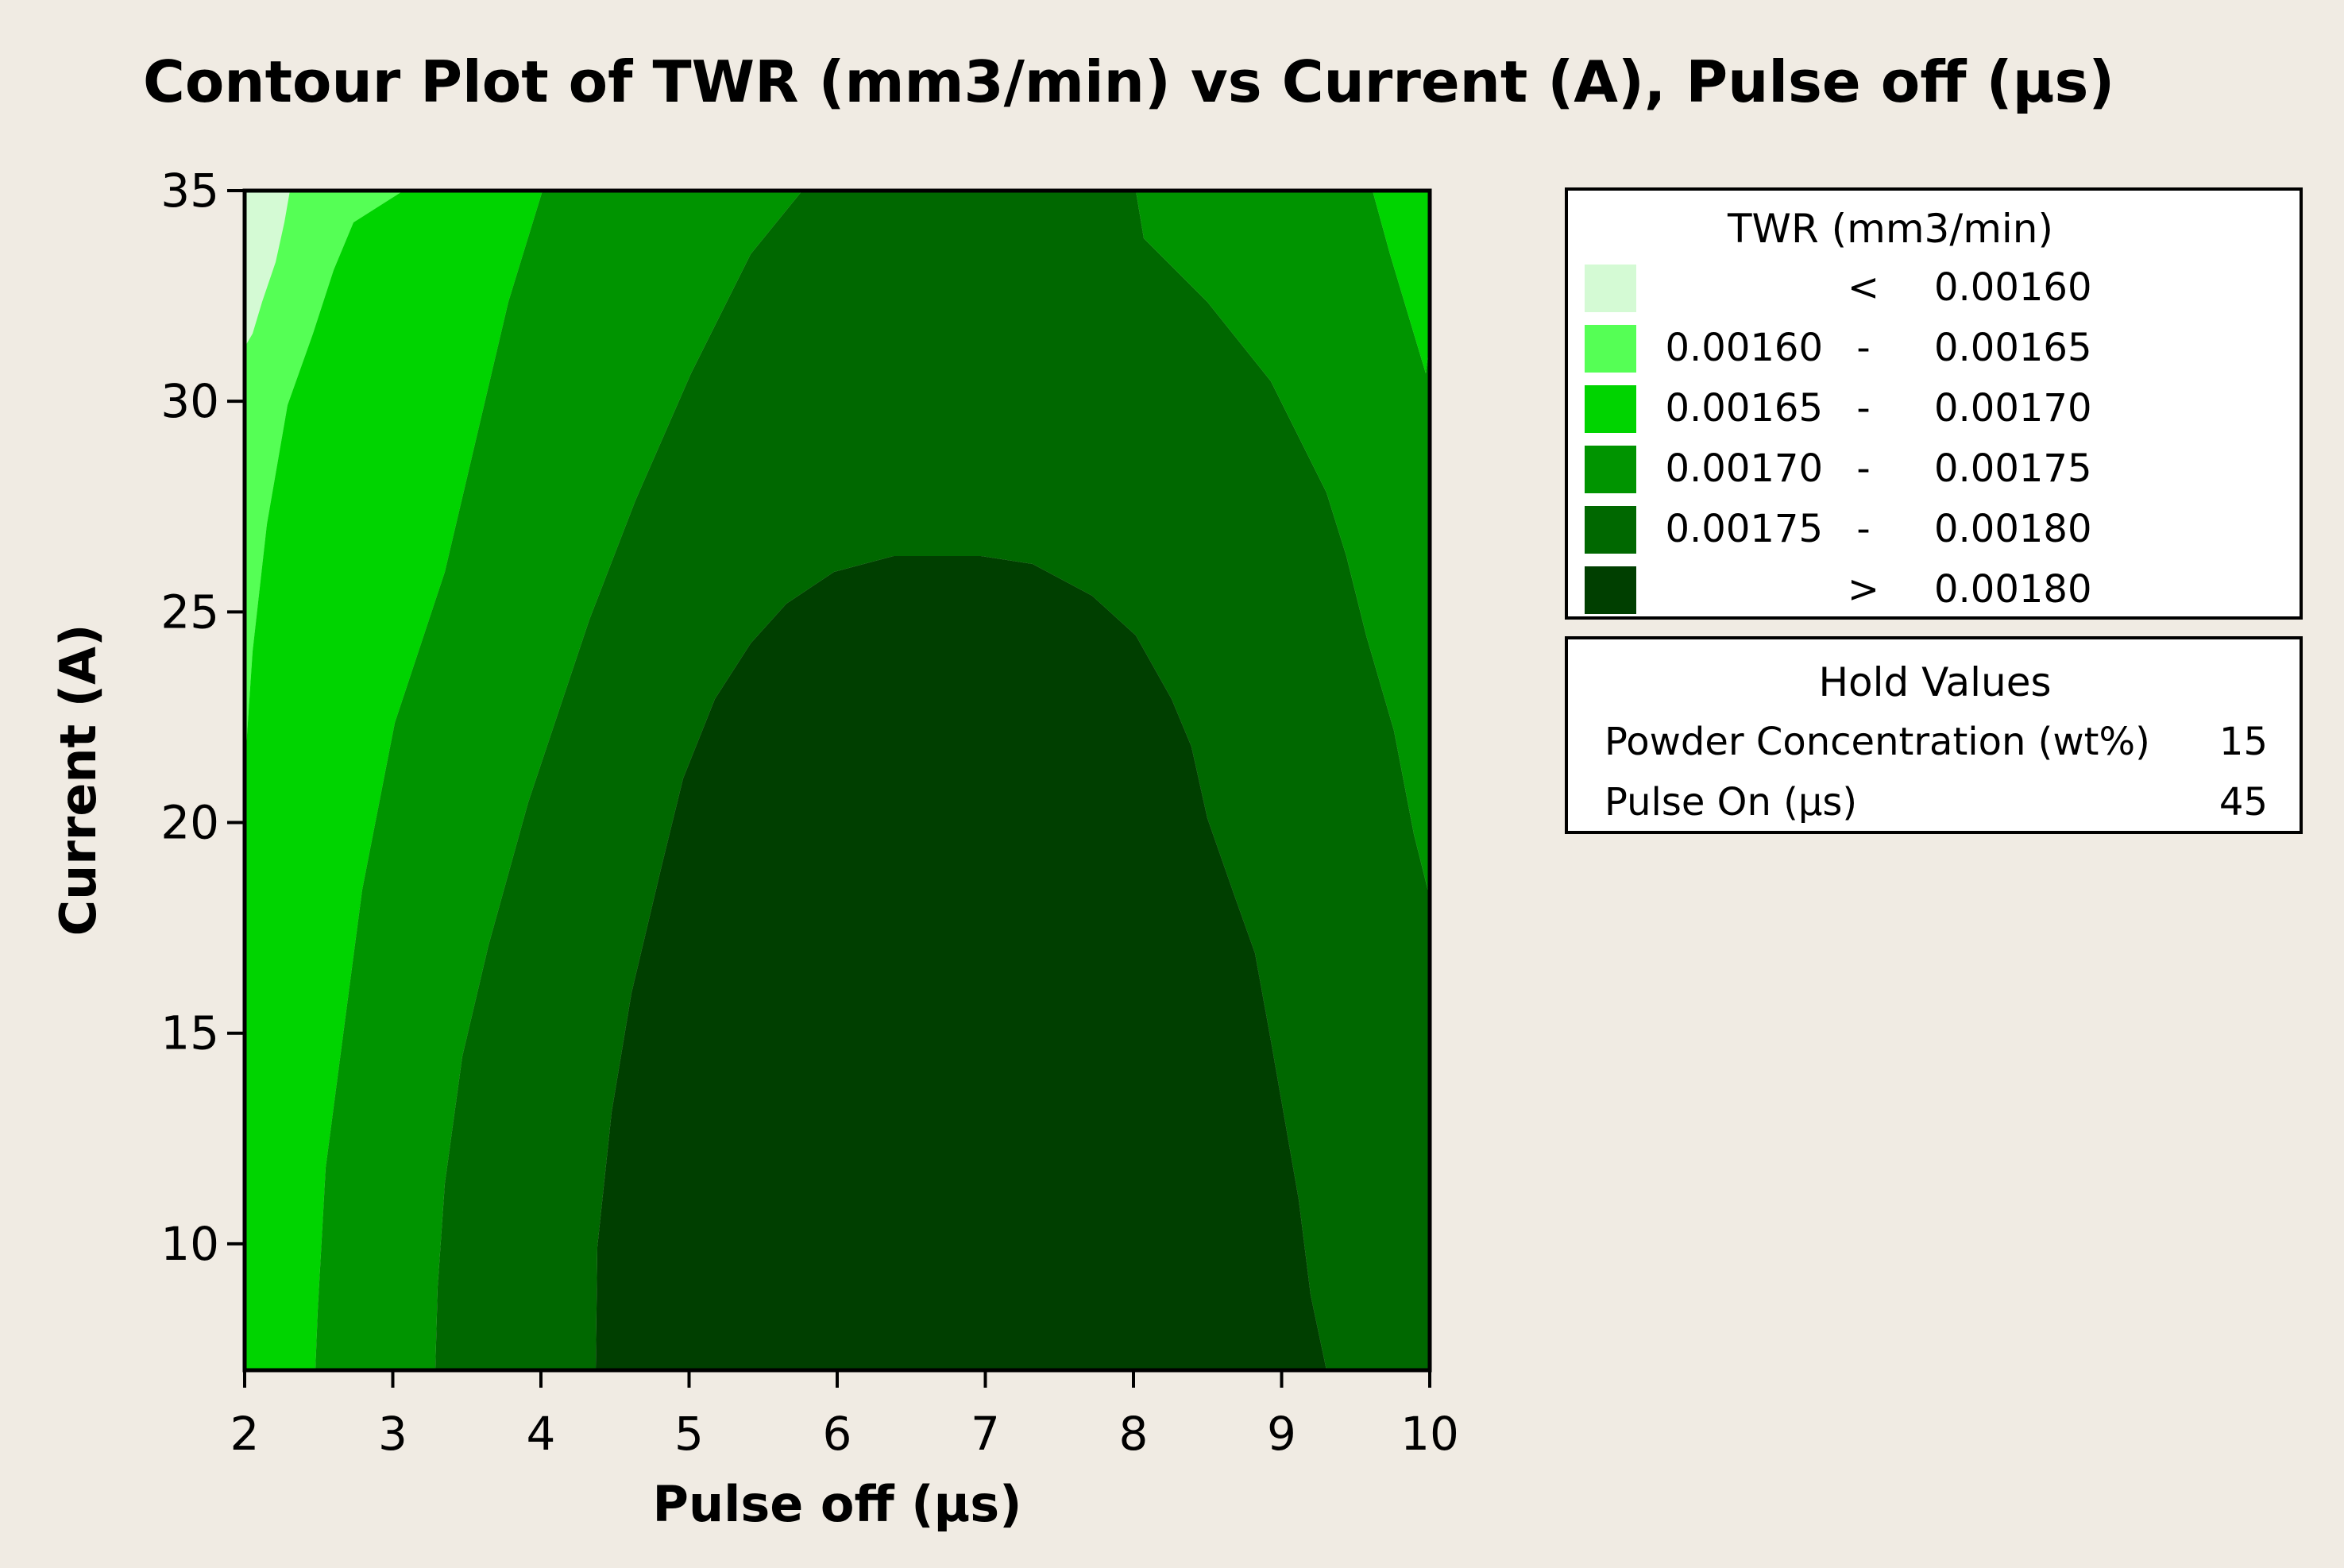 This screenshot has width=2344, height=1568. Describe the element at coordinates (1877, 742) in the screenshot. I see `hold-value-label: Powder Concentration (wt%)` at that location.